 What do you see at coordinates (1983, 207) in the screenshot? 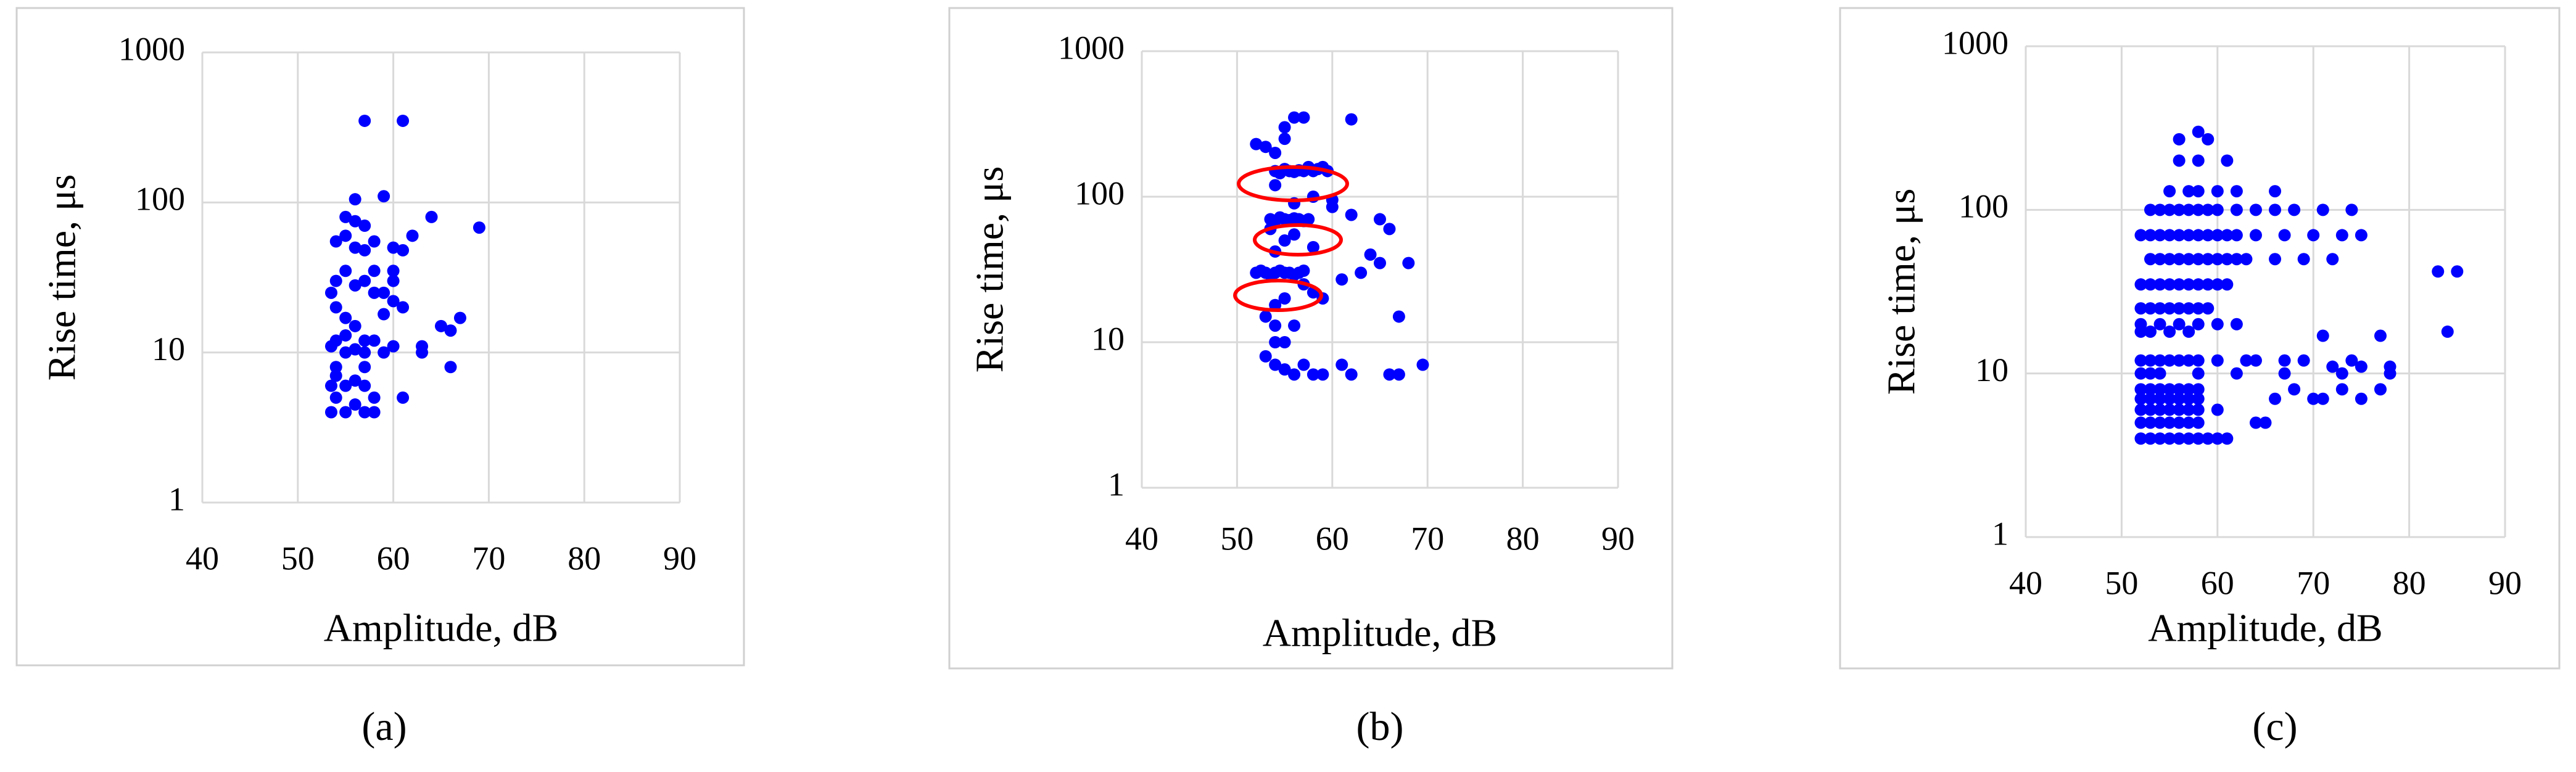
I see `y-tick-label: 100` at bounding box center [1983, 207].